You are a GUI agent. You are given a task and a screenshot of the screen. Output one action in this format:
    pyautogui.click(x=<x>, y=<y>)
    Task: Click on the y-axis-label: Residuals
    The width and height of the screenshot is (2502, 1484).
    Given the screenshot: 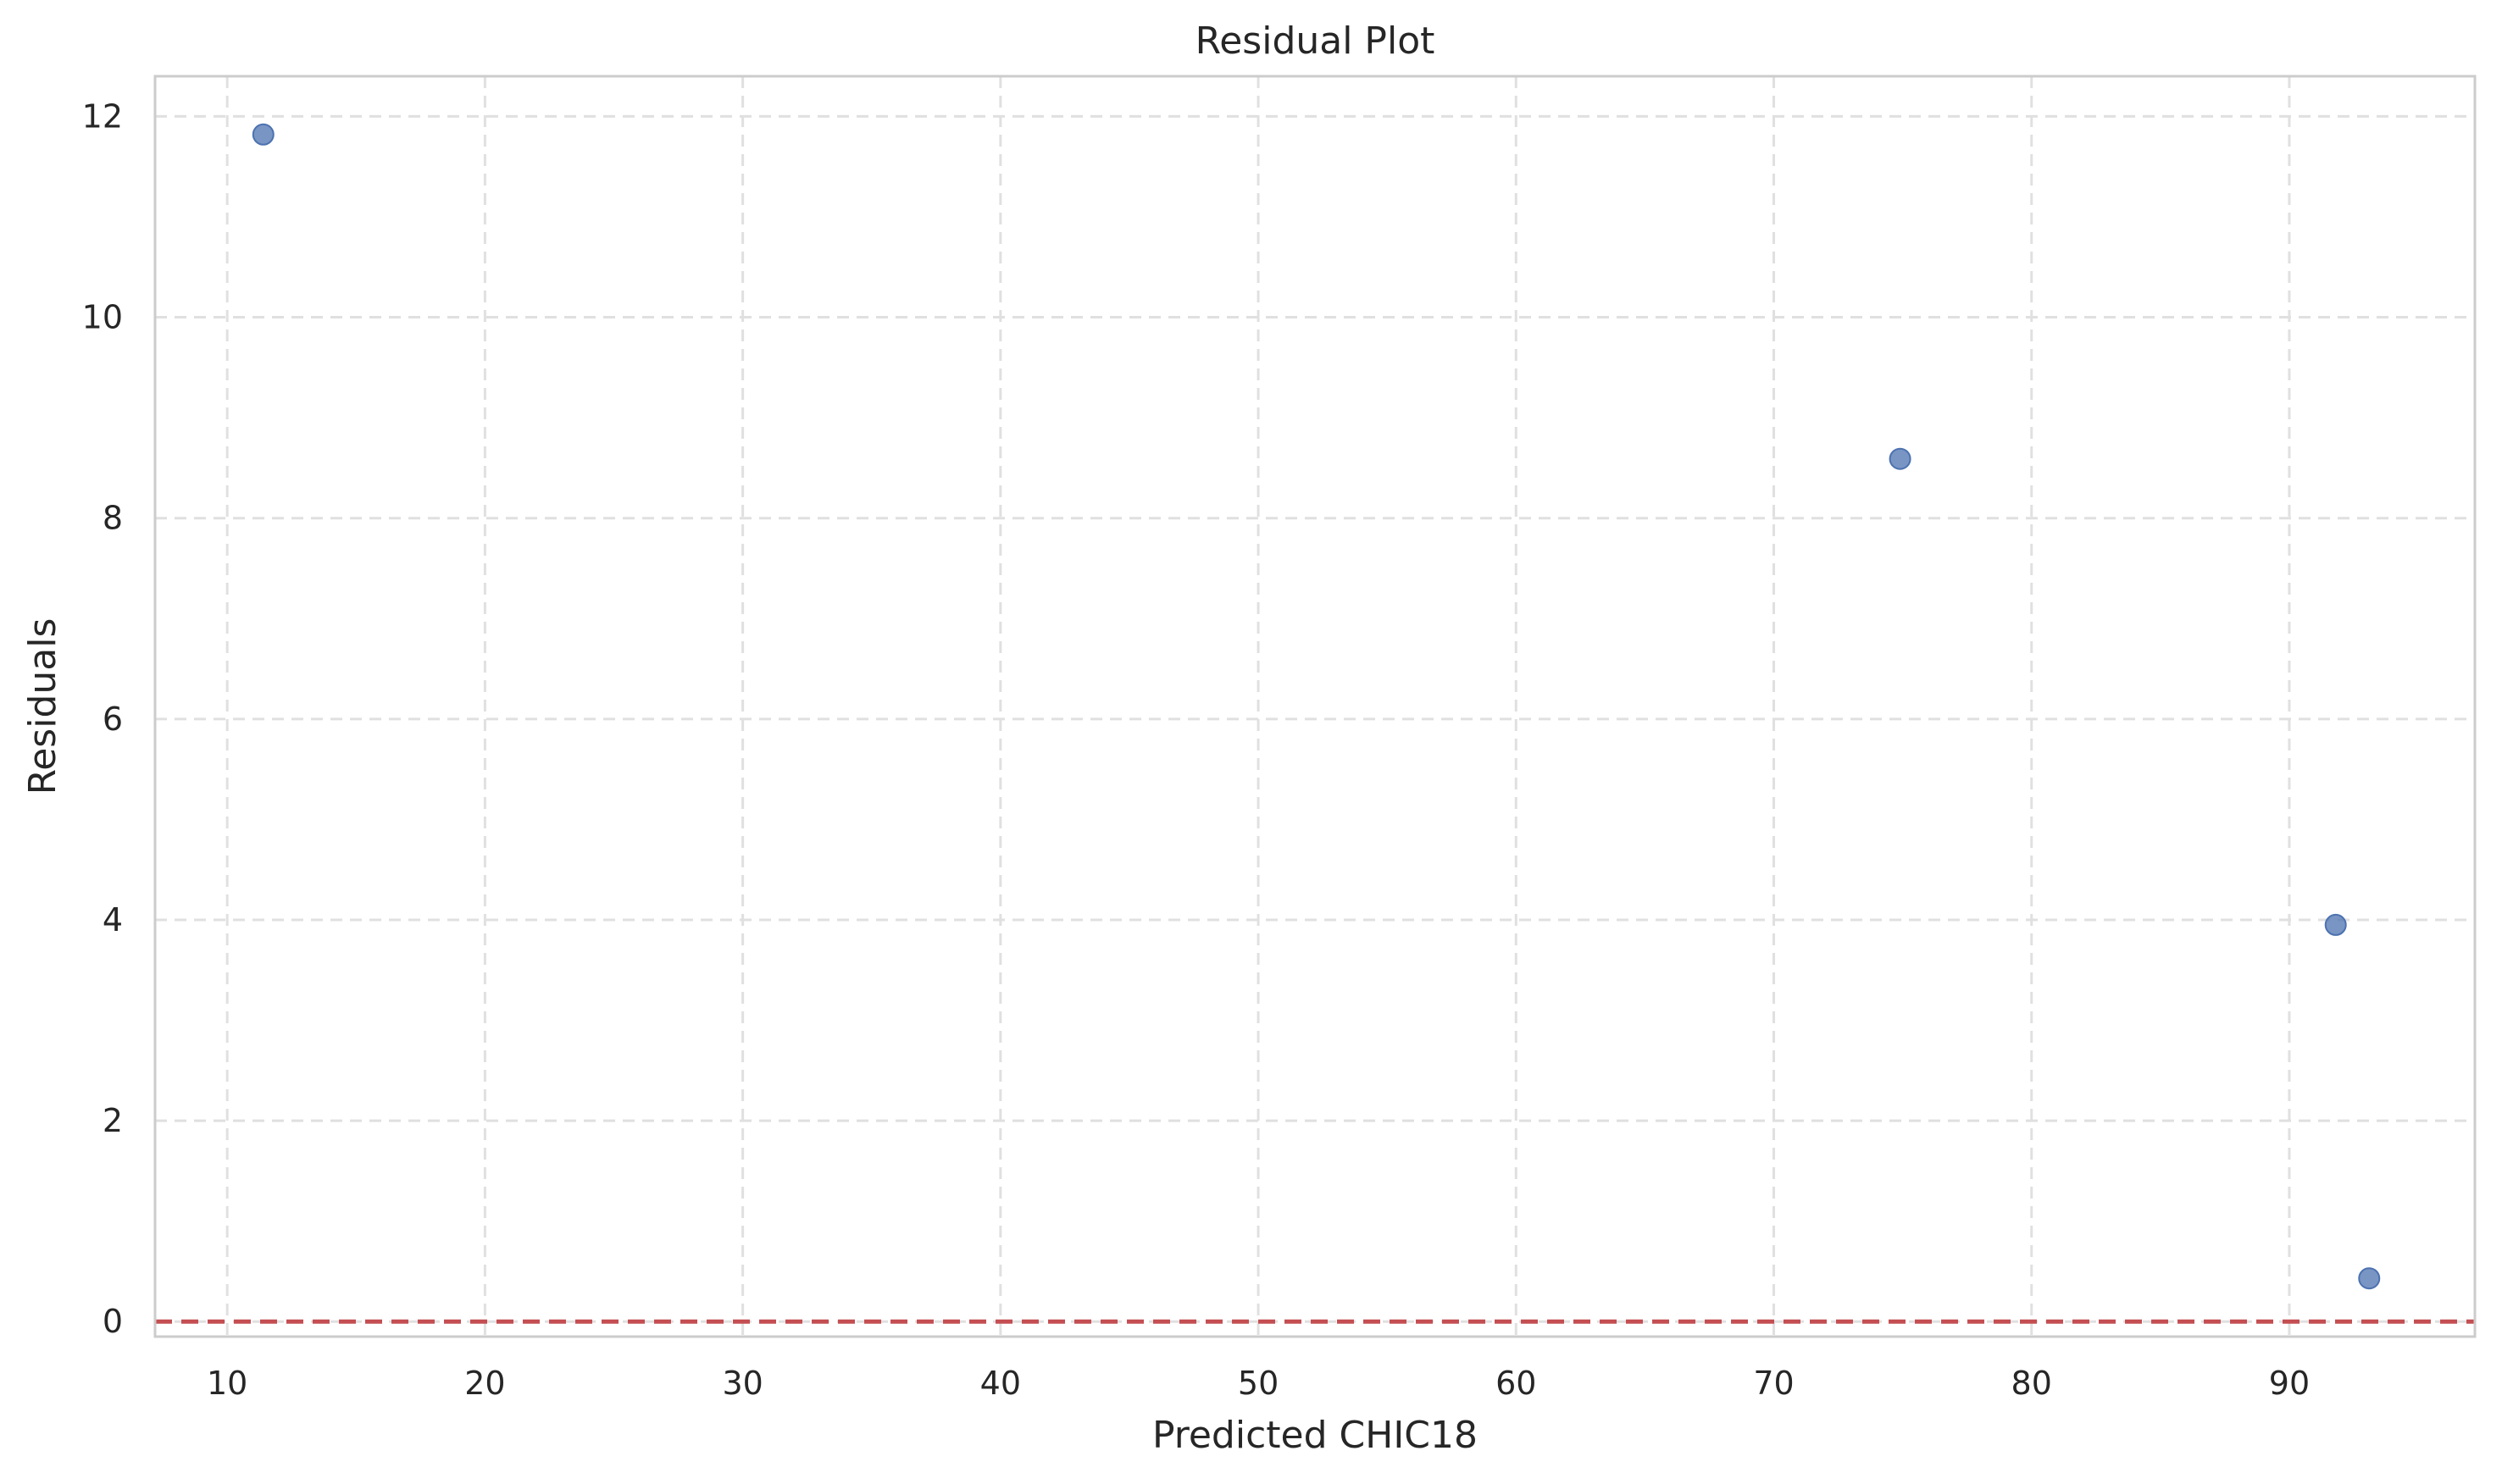 What is the action you would take?
    pyautogui.click(x=42, y=706)
    